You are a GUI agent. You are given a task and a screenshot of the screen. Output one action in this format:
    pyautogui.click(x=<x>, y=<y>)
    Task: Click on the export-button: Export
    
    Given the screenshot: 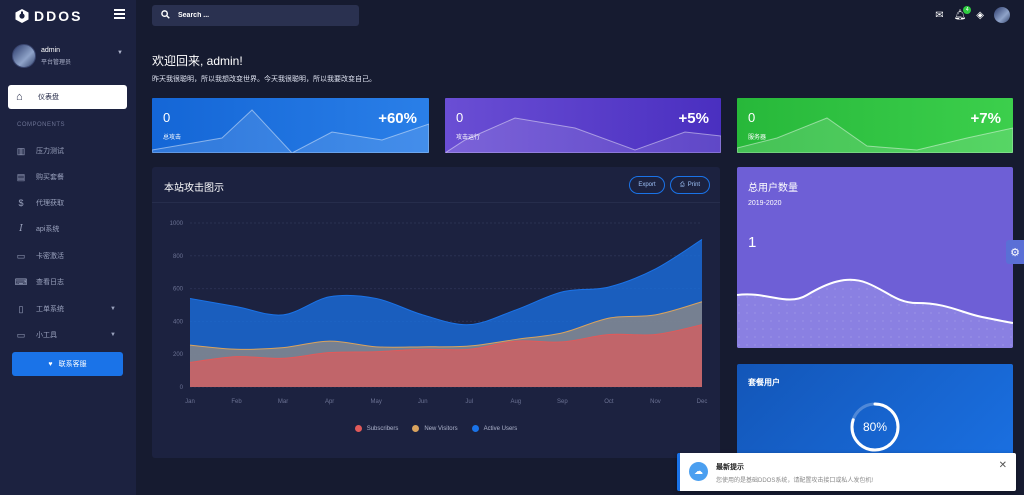 What is the action you would take?
    pyautogui.click(x=647, y=185)
    